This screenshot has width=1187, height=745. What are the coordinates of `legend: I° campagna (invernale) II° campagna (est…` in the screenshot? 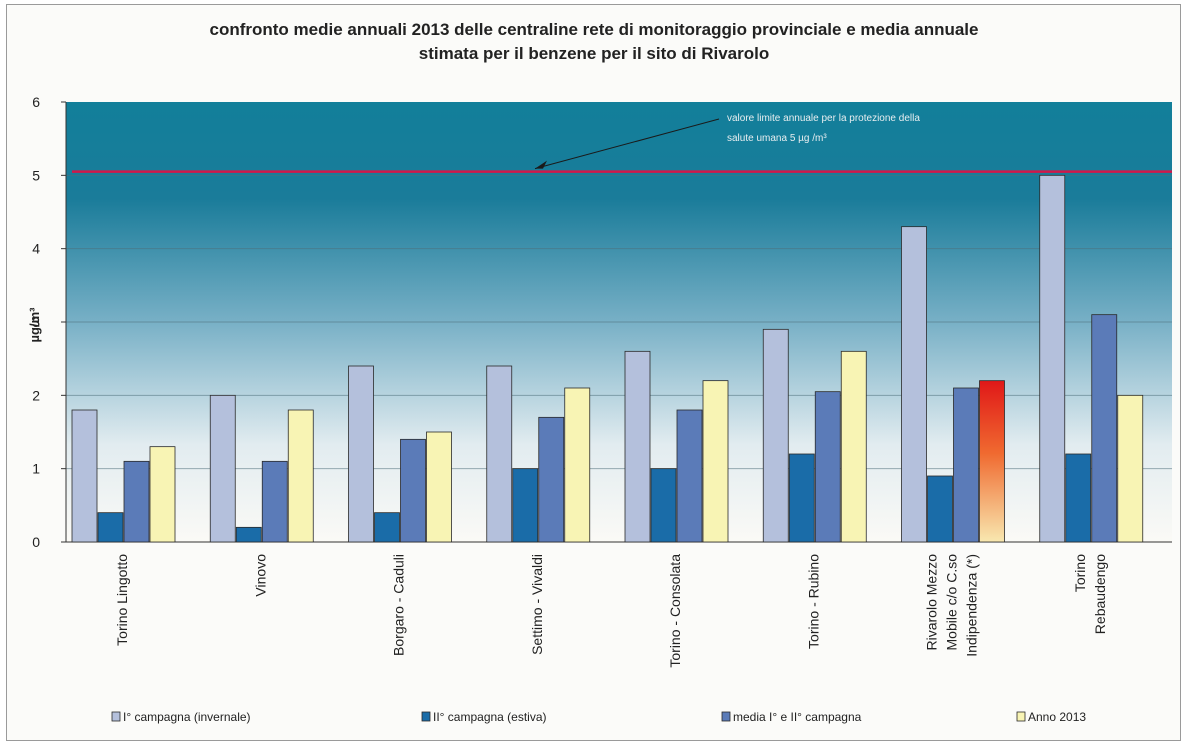 It's located at (598, 717).